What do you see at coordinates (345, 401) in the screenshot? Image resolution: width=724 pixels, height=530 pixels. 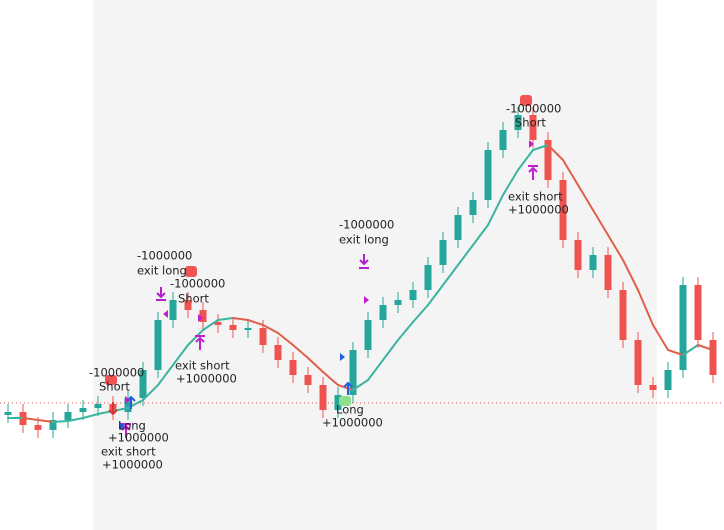 I see `long-marker` at bounding box center [345, 401].